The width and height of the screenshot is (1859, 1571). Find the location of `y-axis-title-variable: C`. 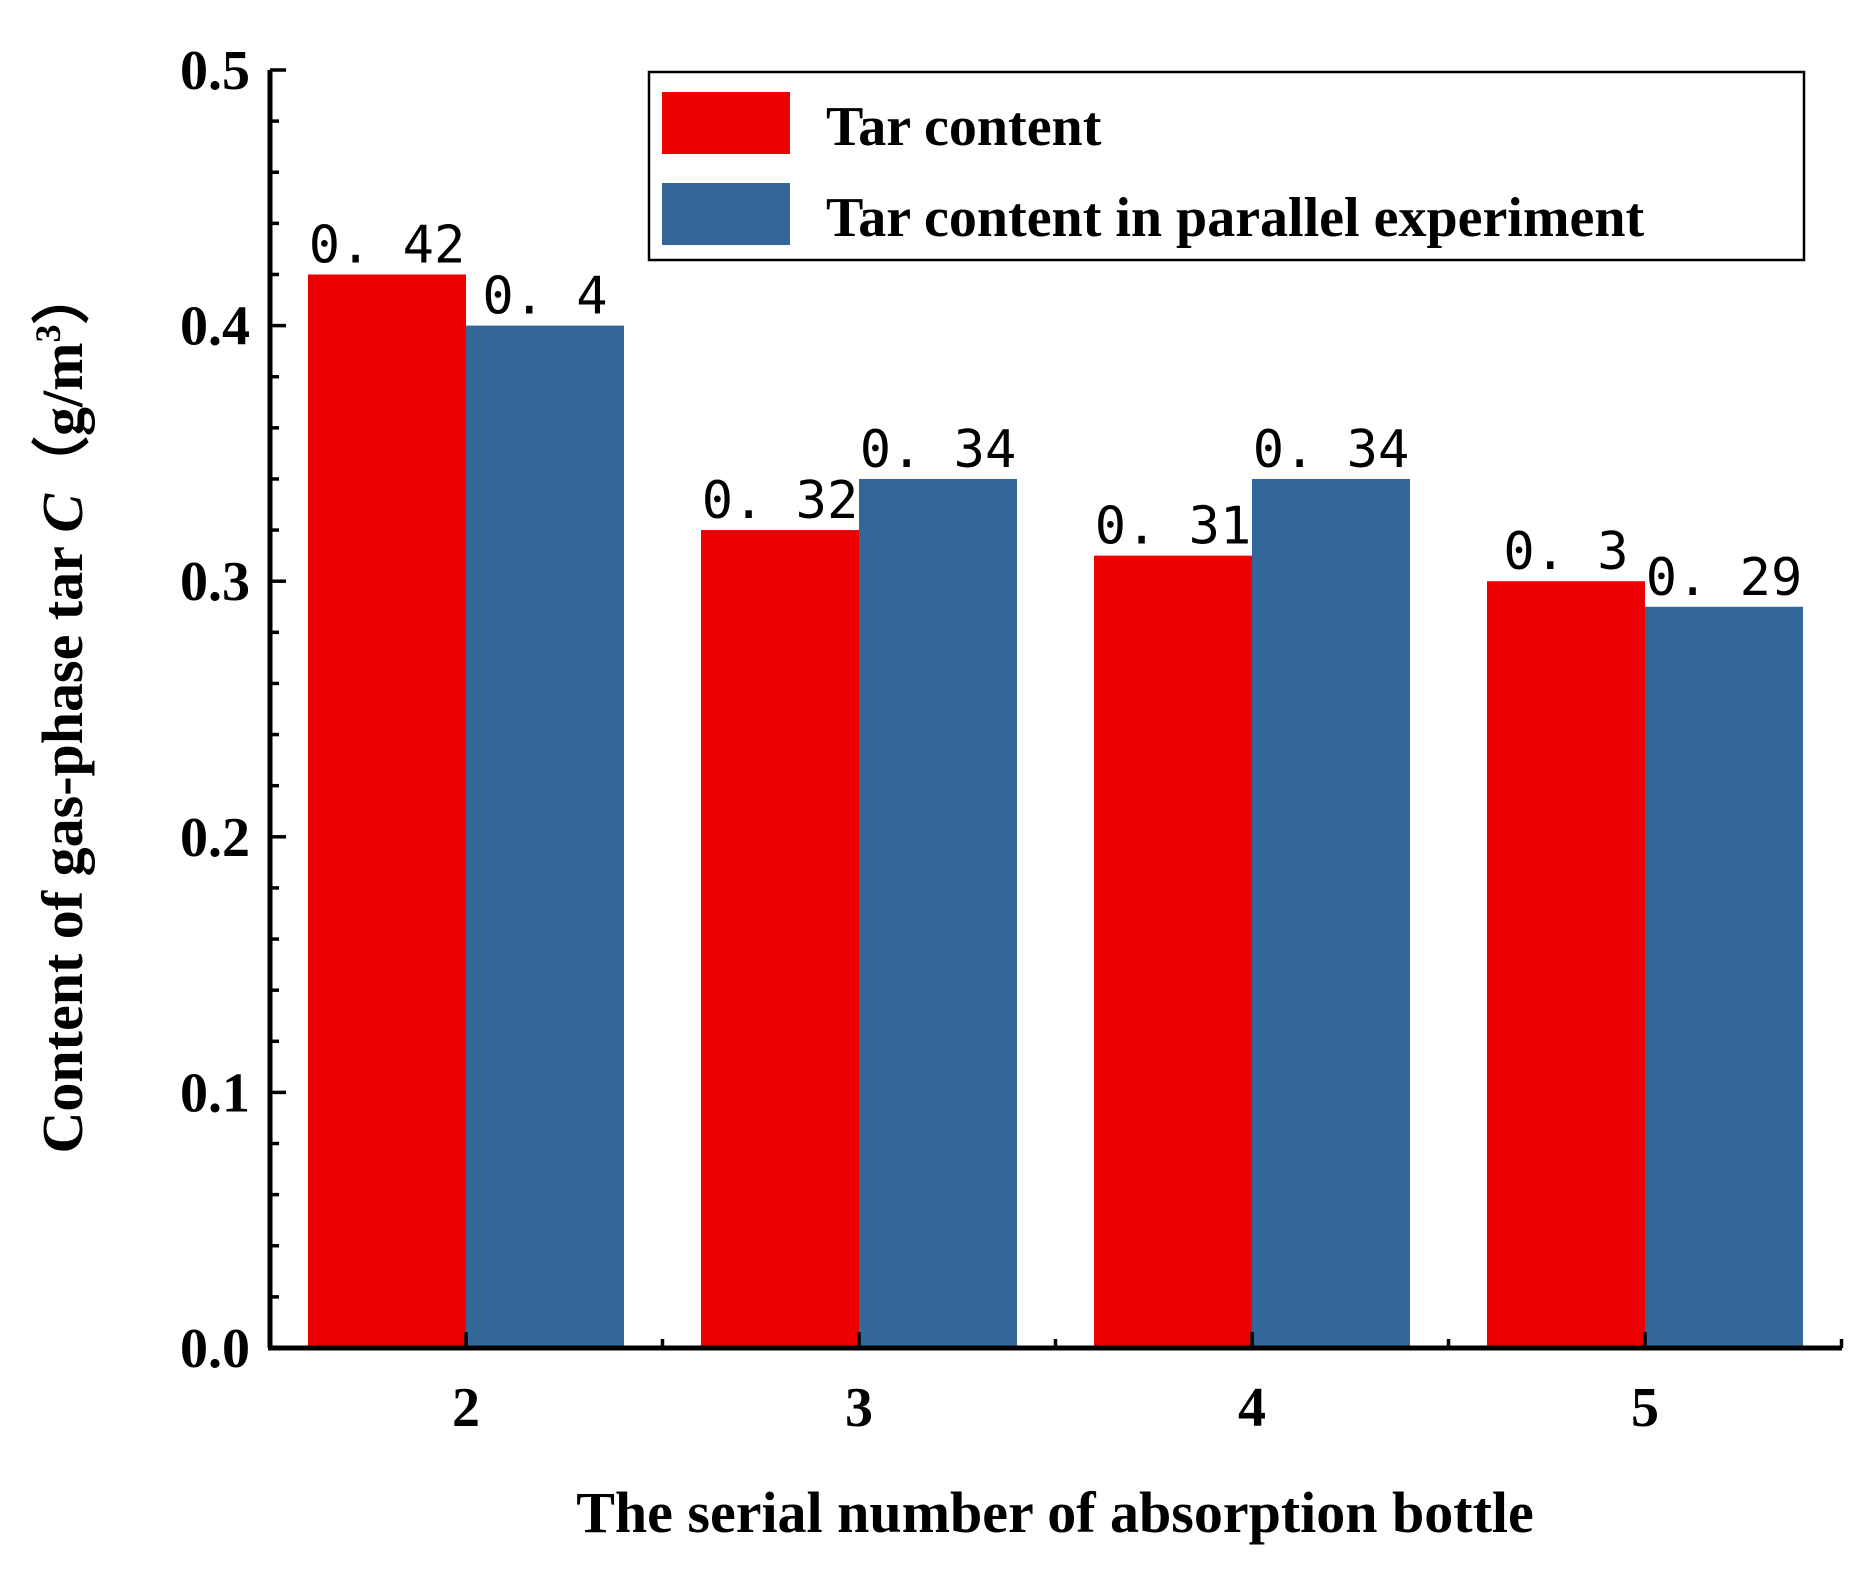

y-axis-title-variable: C is located at coordinates (62, 513).